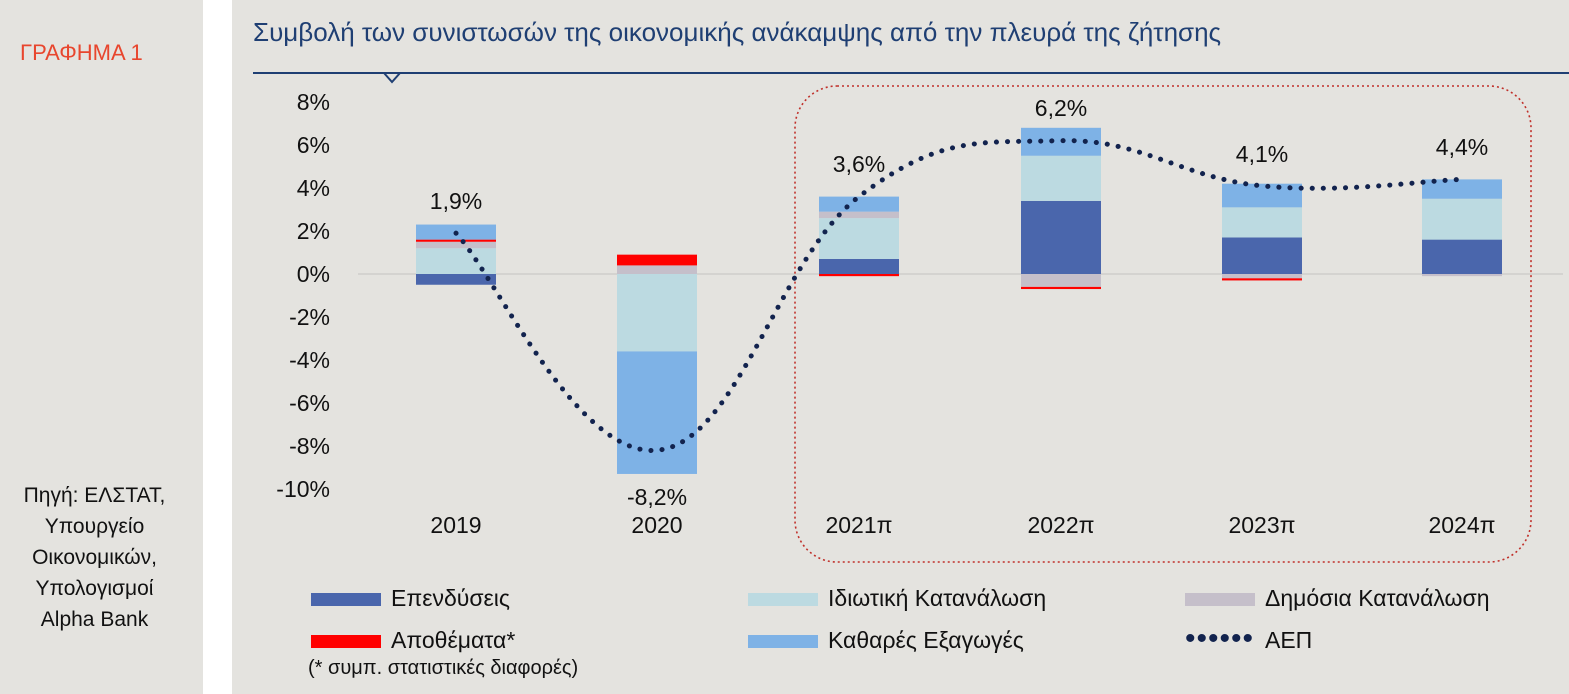 The height and width of the screenshot is (694, 1569). What do you see at coordinates (1261, 525) in the screenshot?
I see `x-tick-label: 2023π` at bounding box center [1261, 525].